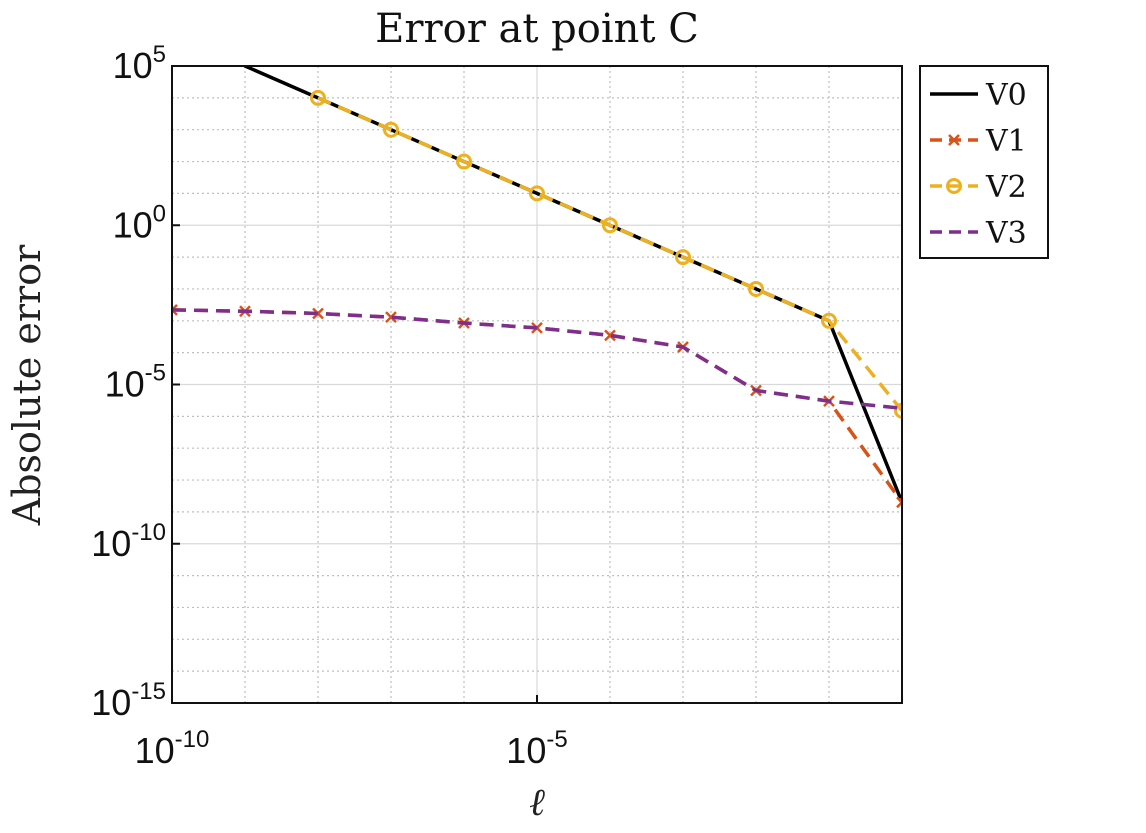 The width and height of the screenshot is (1146, 833). I want to click on legend-item-V3: V3, so click(978, 233).